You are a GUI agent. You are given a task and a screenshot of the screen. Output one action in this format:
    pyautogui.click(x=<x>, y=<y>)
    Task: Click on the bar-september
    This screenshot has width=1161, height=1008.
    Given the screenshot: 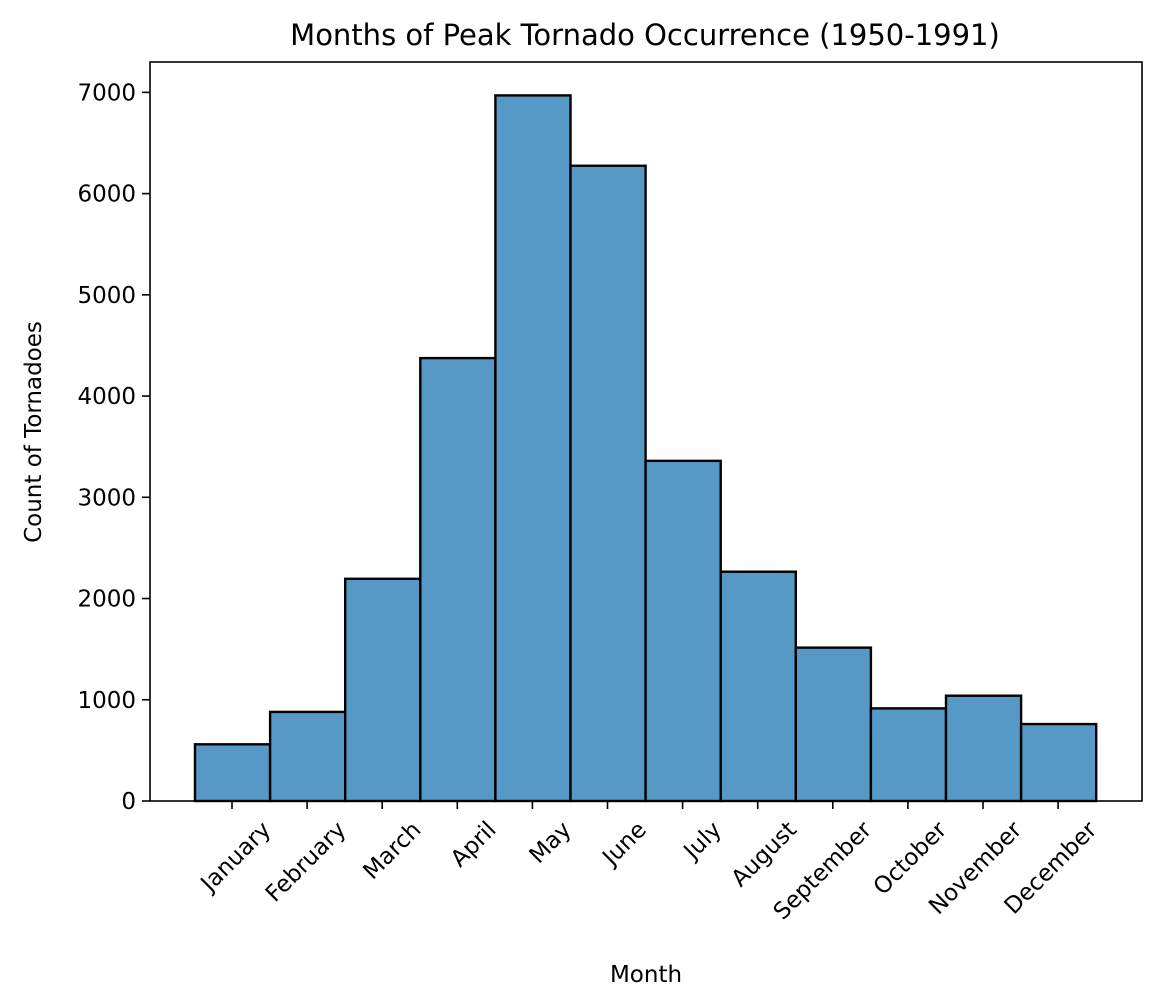 What is the action you would take?
    pyautogui.click(x=833, y=724)
    